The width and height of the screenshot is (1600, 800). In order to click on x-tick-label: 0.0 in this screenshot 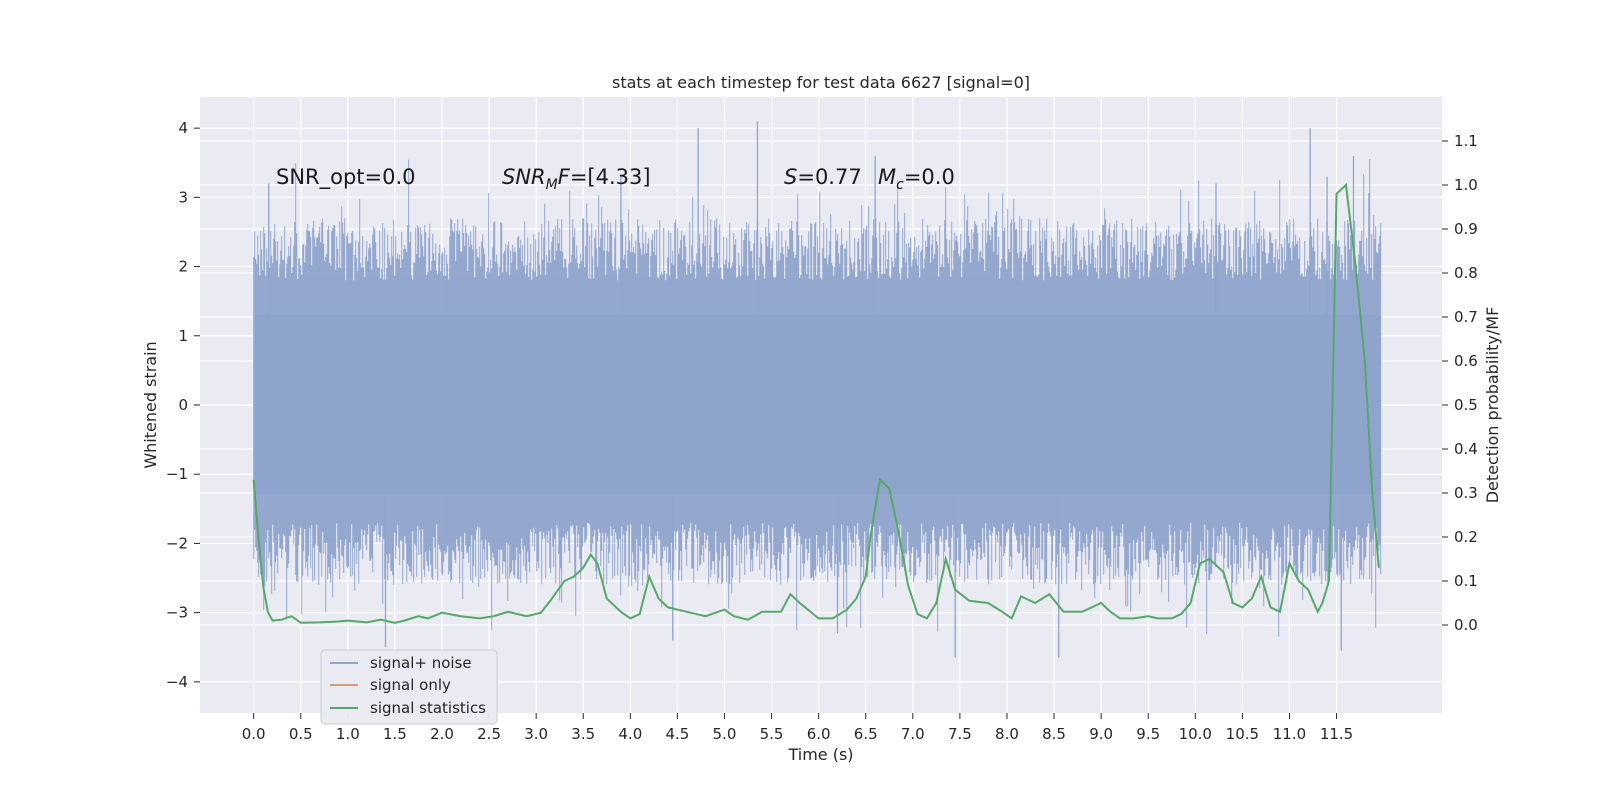, I will do `click(254, 734)`.